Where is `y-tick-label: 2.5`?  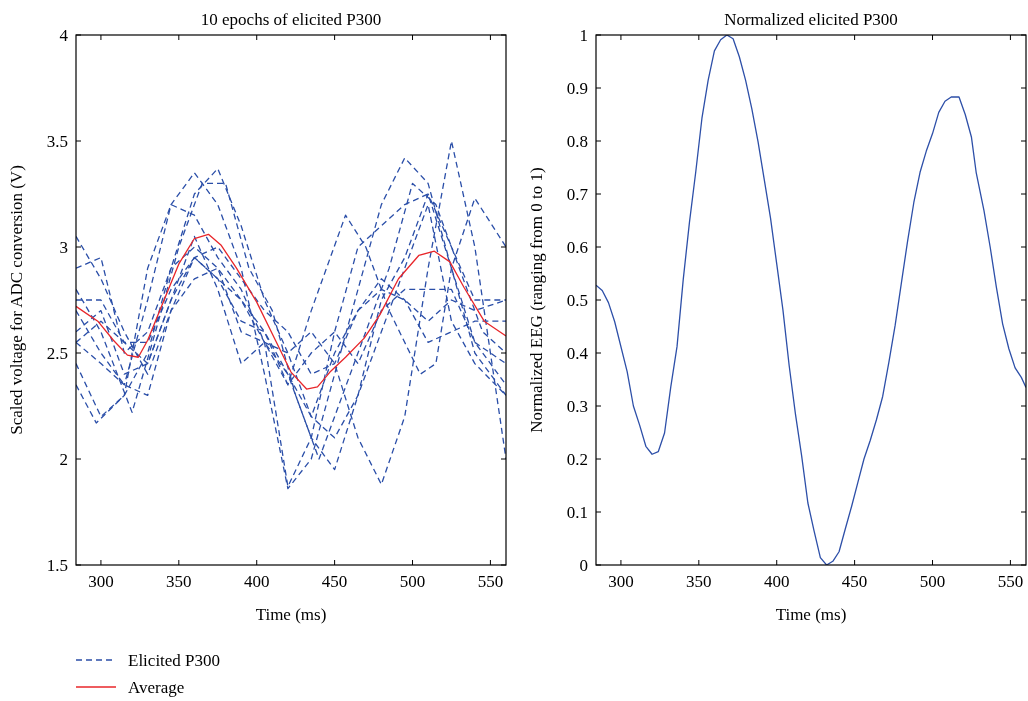
y-tick-label: 2.5 is located at coordinates (57, 353).